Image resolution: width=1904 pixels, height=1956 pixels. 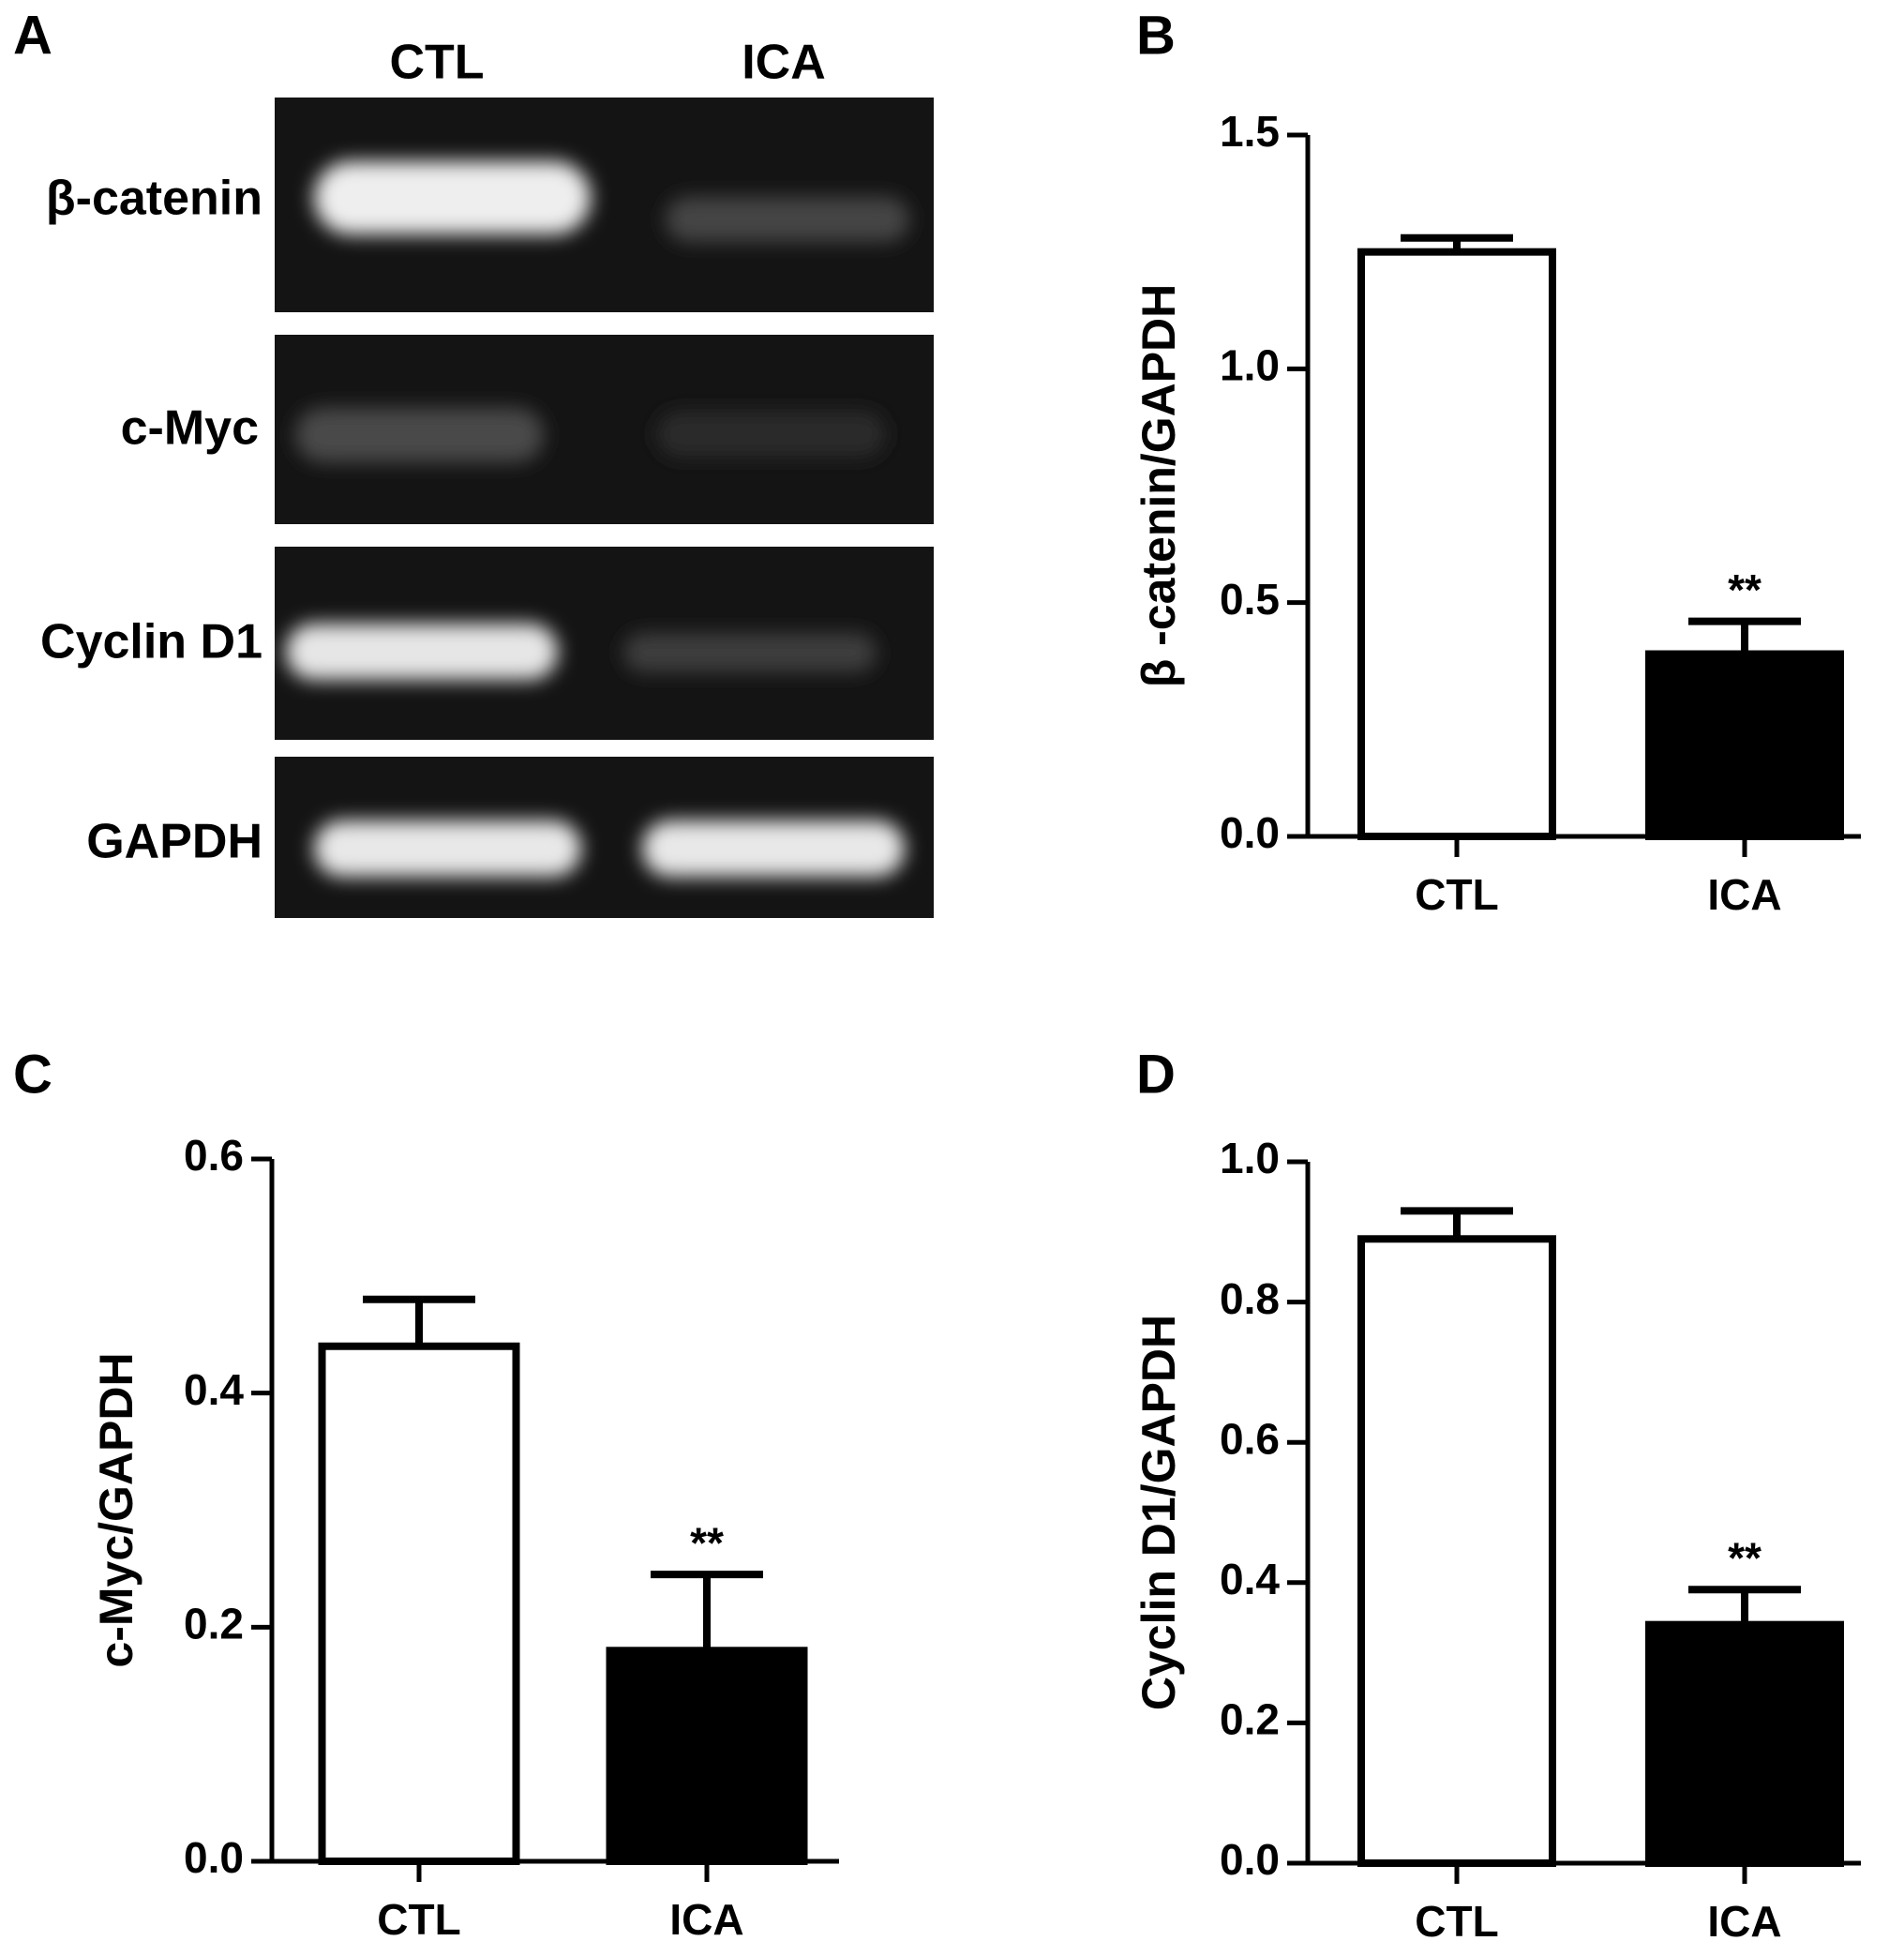 I want to click on panel-label: A, so click(x=32, y=35).